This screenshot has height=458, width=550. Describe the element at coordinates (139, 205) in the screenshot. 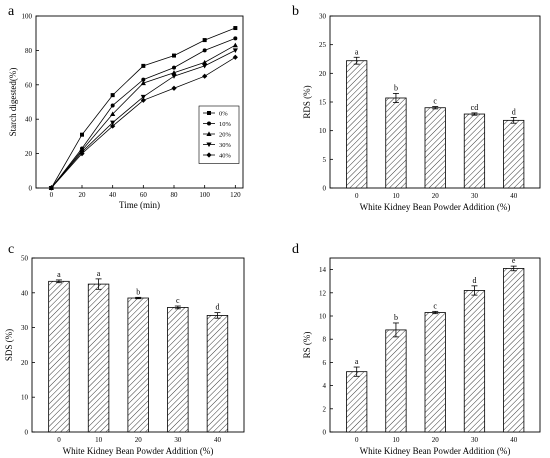

I see `x-axis-title: Time (min)` at that location.